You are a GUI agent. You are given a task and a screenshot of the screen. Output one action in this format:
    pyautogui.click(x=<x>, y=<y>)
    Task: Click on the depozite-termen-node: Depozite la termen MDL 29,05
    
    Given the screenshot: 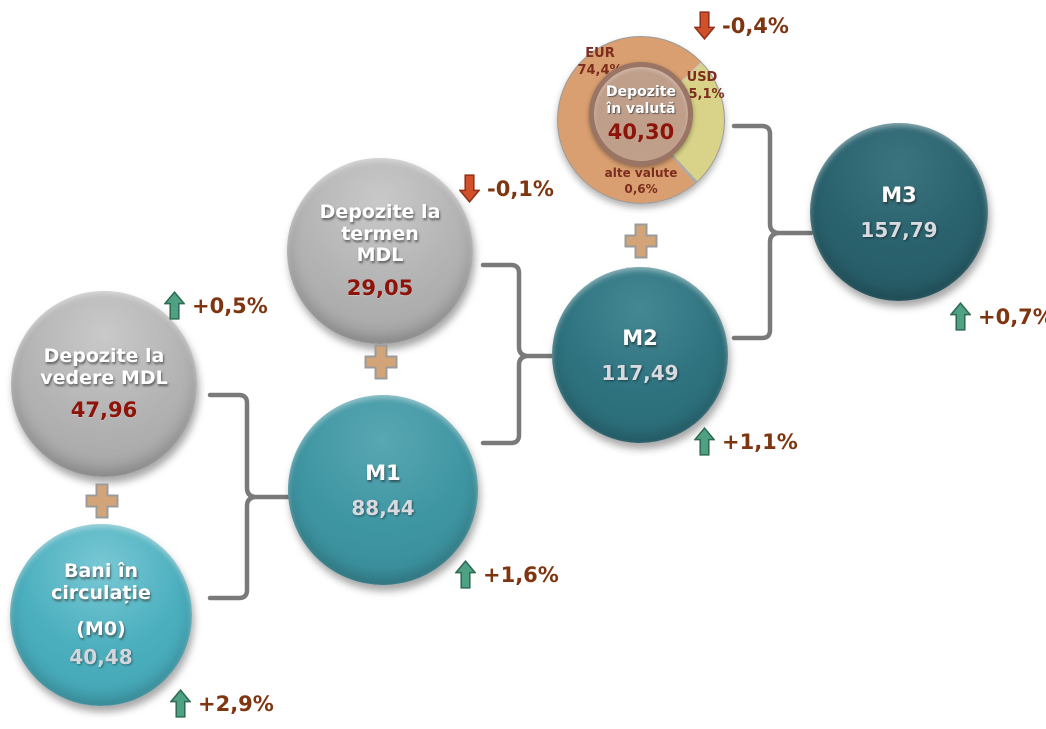 What is the action you would take?
    pyautogui.click(x=380, y=251)
    